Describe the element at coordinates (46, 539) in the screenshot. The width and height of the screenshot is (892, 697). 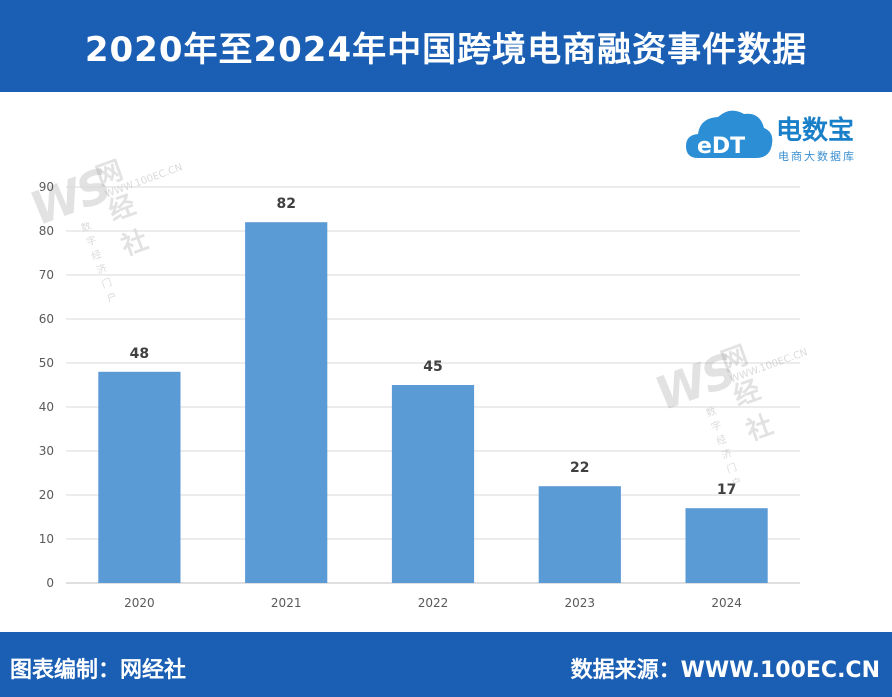
I see `y-tick-label: 10` at that location.